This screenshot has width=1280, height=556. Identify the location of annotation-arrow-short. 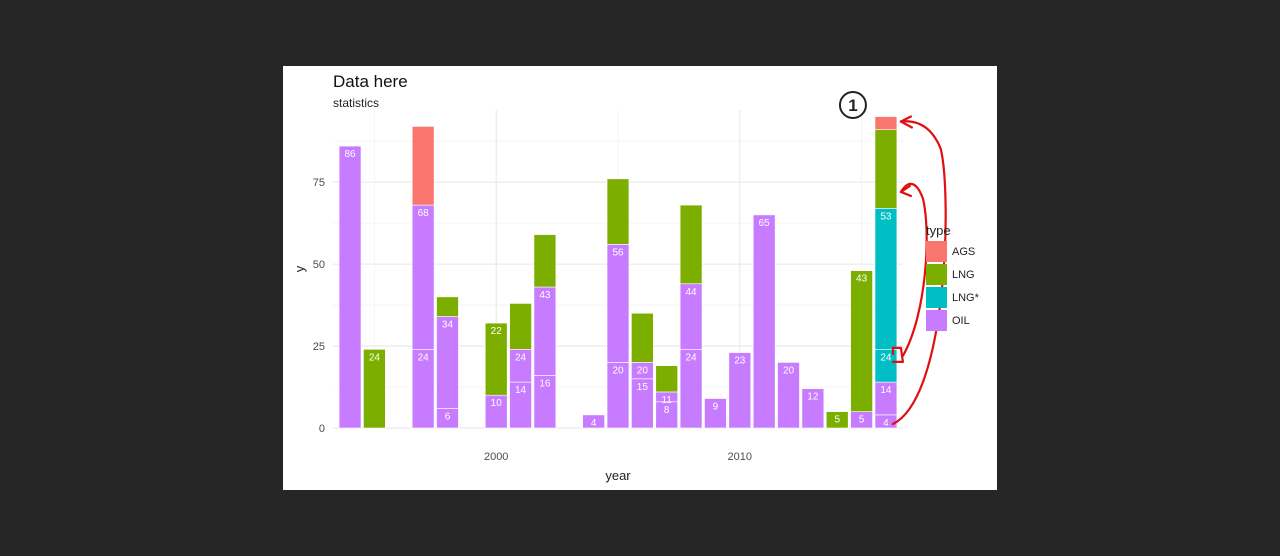
(909, 272).